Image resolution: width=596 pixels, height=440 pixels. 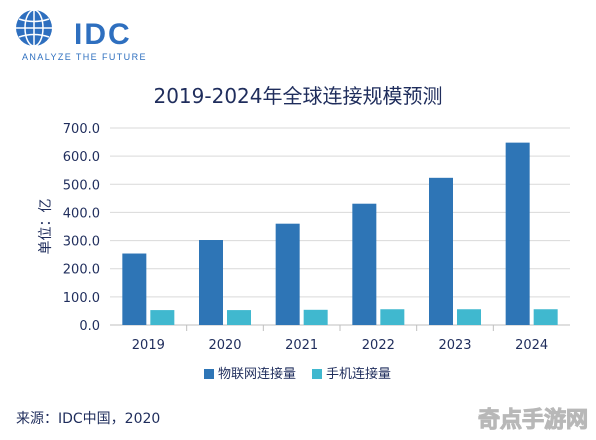 I want to click on x-tick-label: 2022, so click(x=378, y=345).